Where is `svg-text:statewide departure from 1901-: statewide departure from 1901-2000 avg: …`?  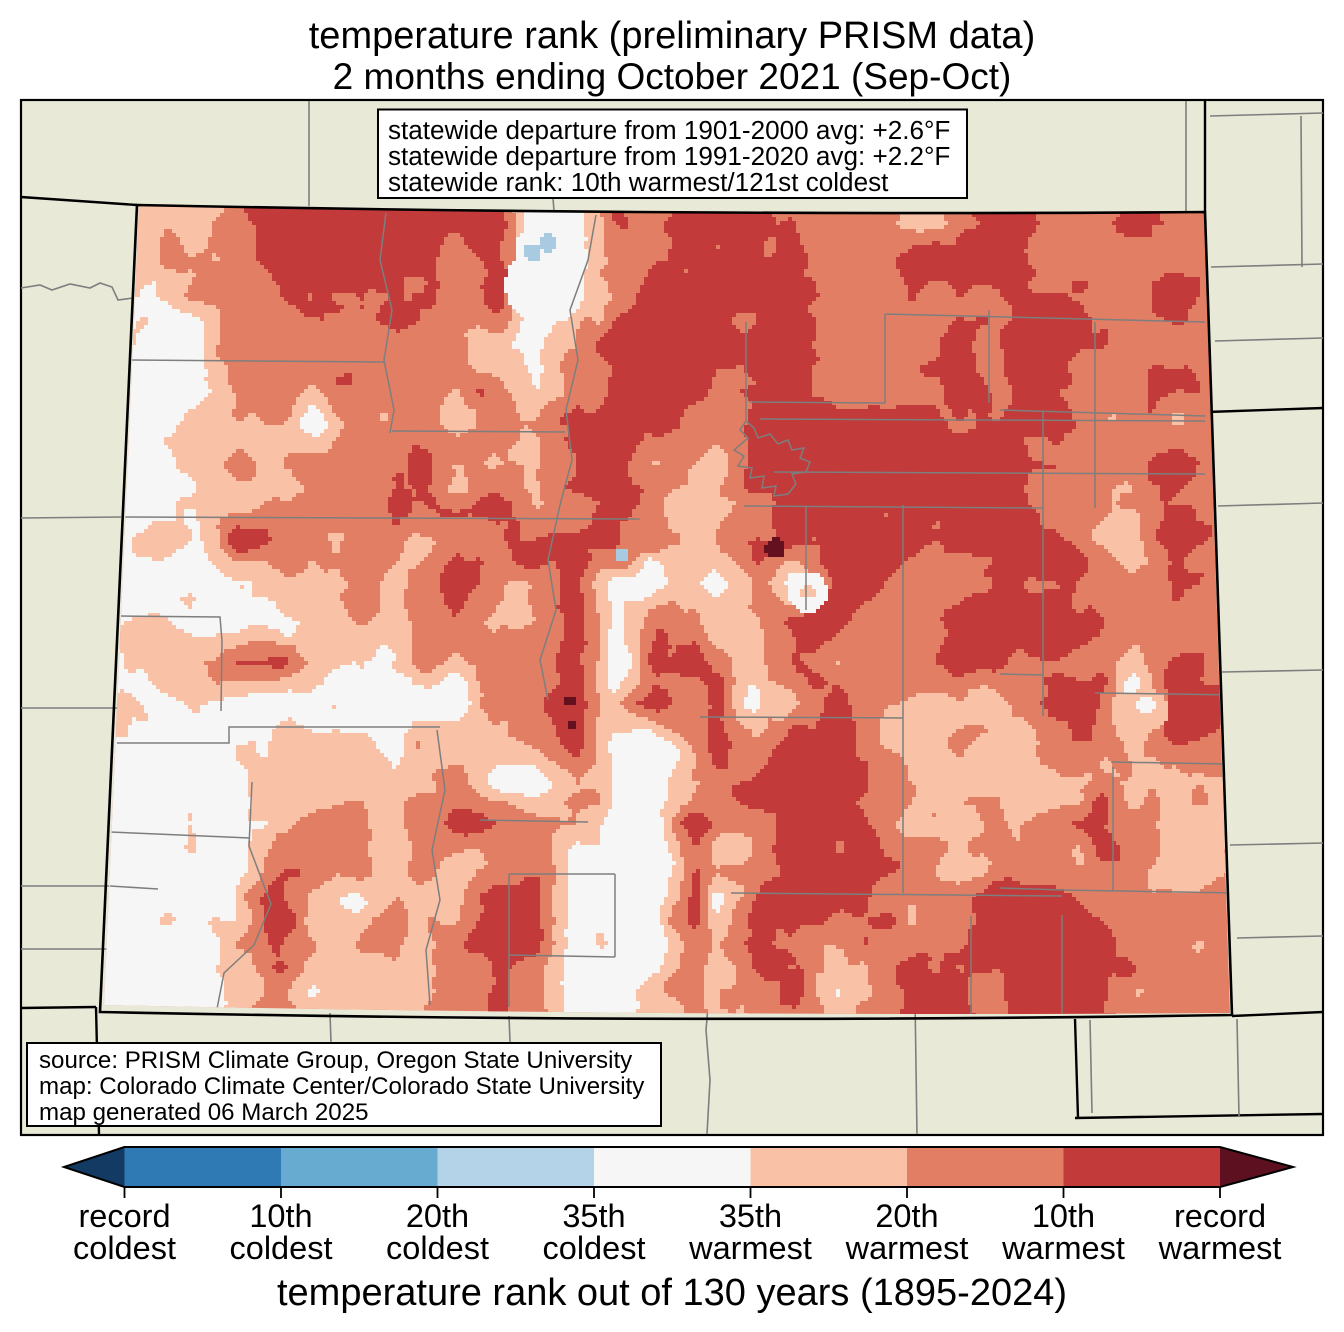 svg-text:statewide departure from 1901-: statewide departure from 1901-2000 avg: … is located at coordinates (669, 130).